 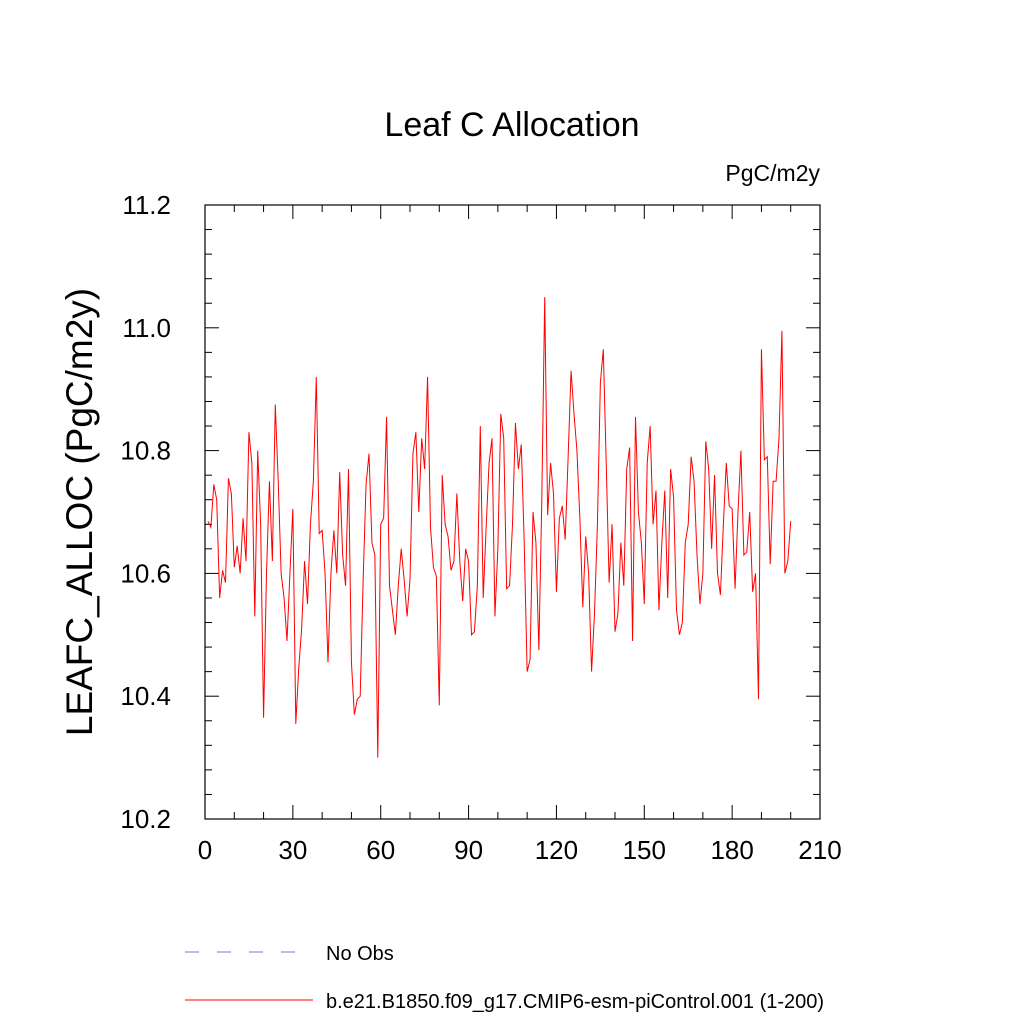 What do you see at coordinates (145, 819) in the screenshot?
I see `y-tick-label: 10.2` at bounding box center [145, 819].